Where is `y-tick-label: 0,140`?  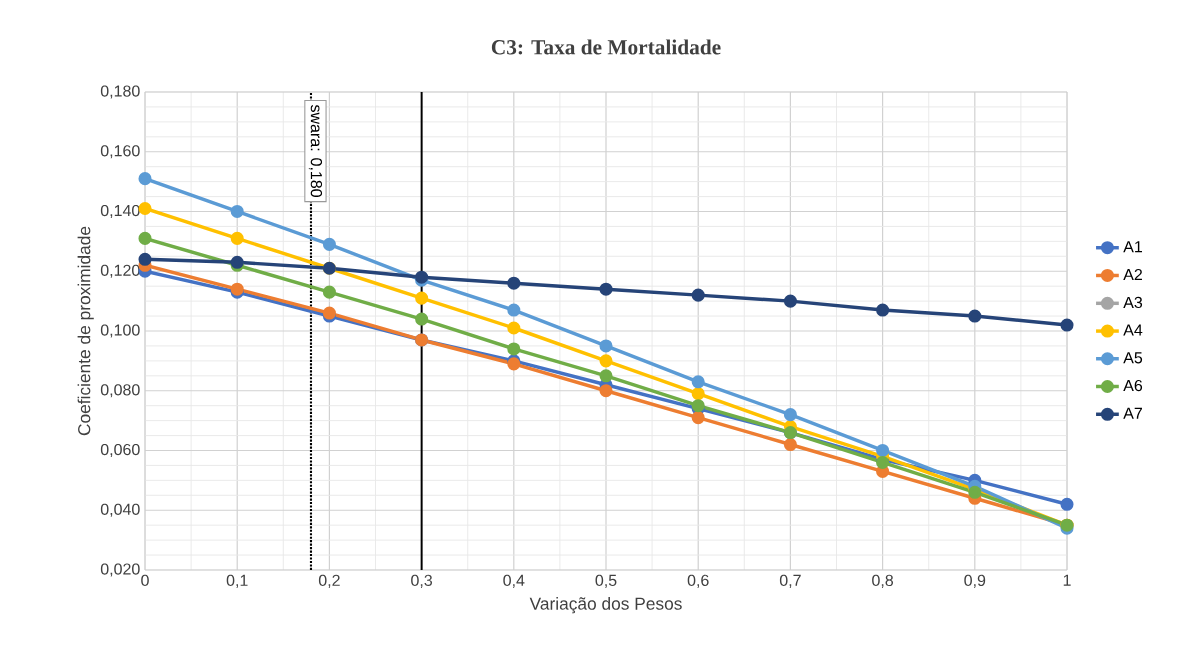 y-tick-label: 0,140 is located at coordinates (120, 211).